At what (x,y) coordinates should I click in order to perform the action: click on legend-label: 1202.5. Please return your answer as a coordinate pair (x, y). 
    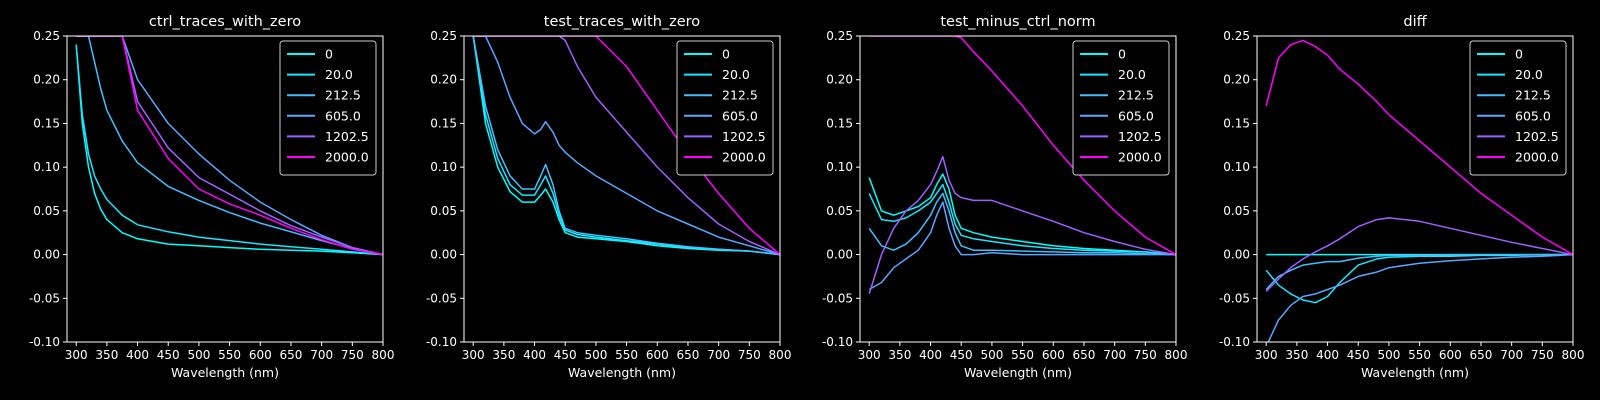
    Looking at the image, I should click on (744, 136).